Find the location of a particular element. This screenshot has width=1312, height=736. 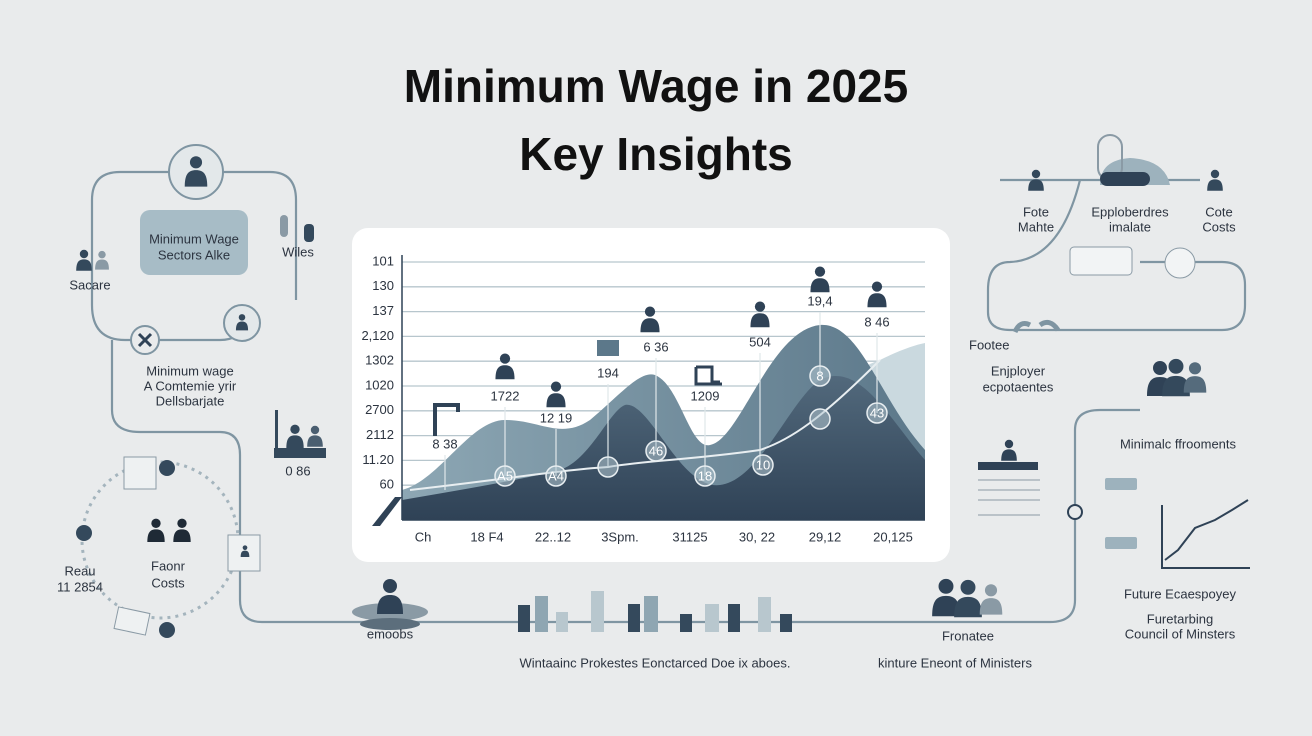

label: emoobs is located at coordinates (390, 633).